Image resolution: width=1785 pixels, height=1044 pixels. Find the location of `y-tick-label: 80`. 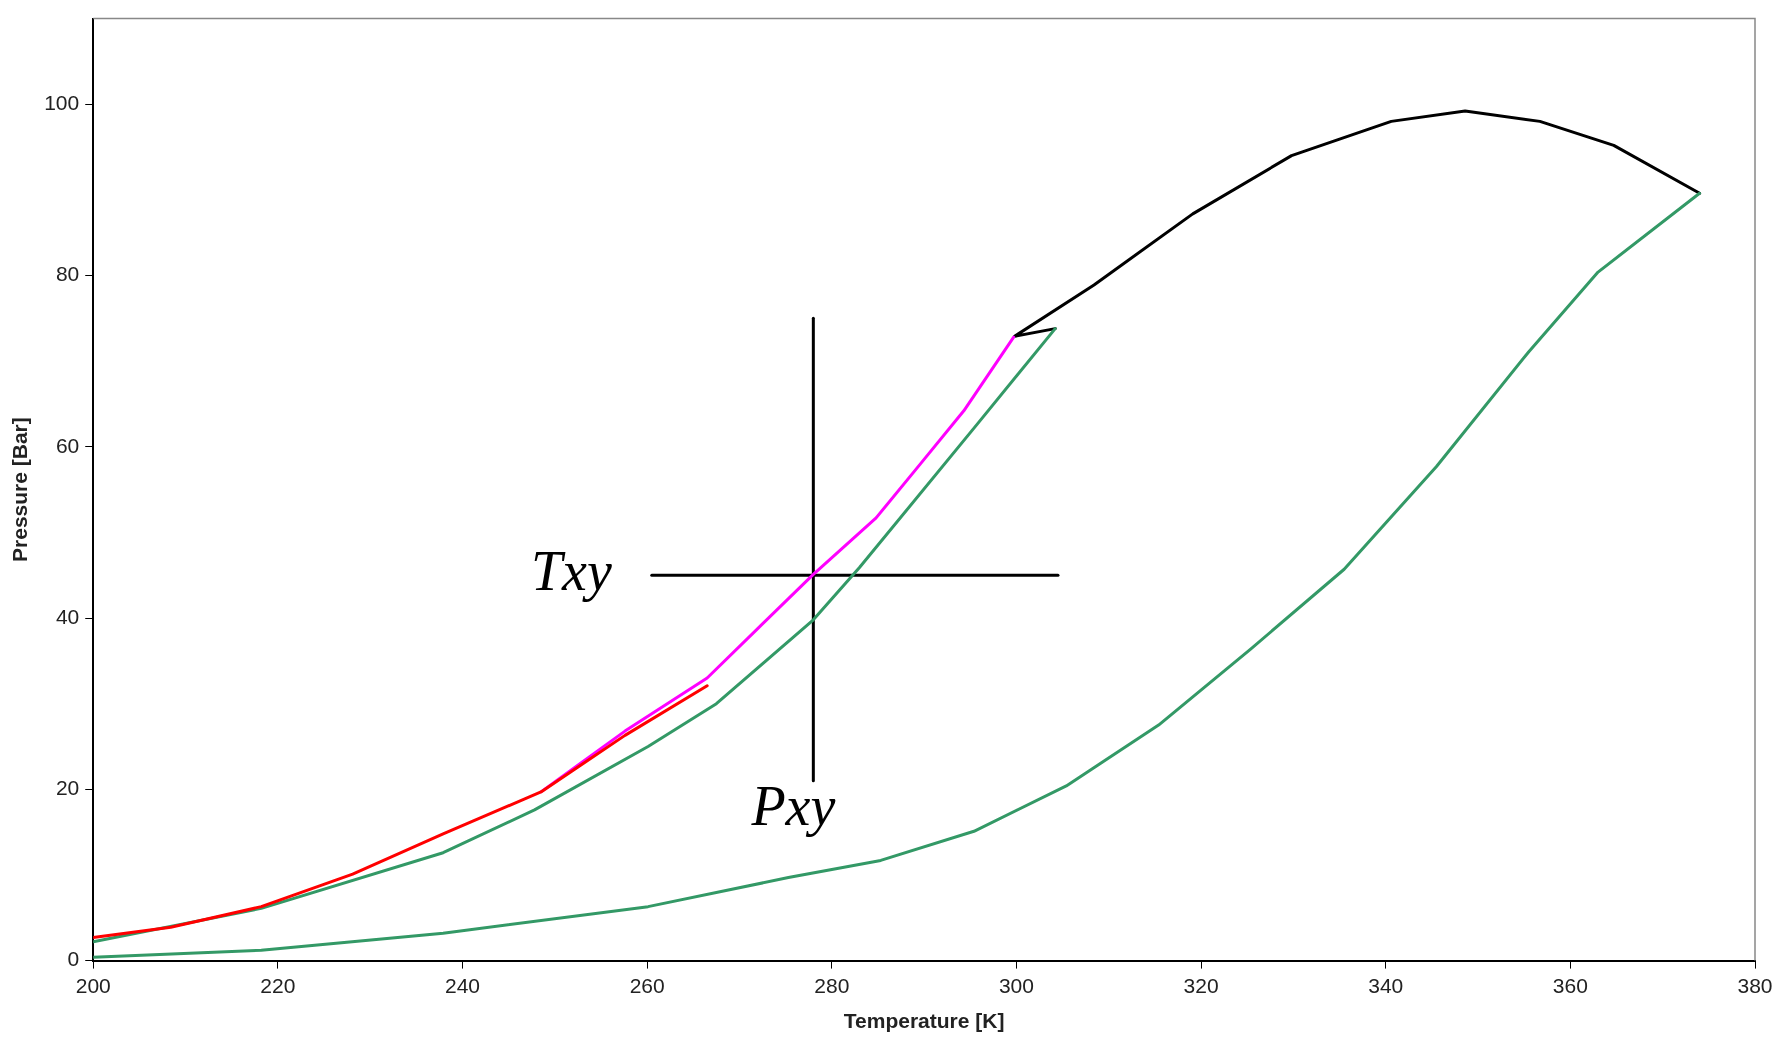

y-tick-label: 80 is located at coordinates (67, 274).